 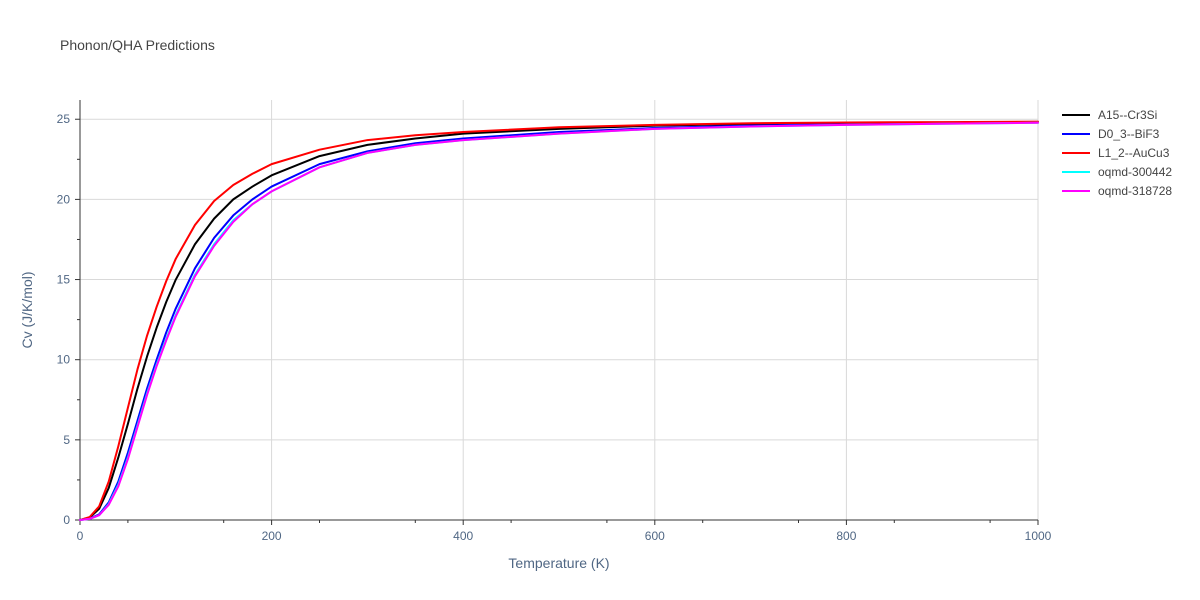 I want to click on x-tick-label: 400, so click(x=463, y=536).